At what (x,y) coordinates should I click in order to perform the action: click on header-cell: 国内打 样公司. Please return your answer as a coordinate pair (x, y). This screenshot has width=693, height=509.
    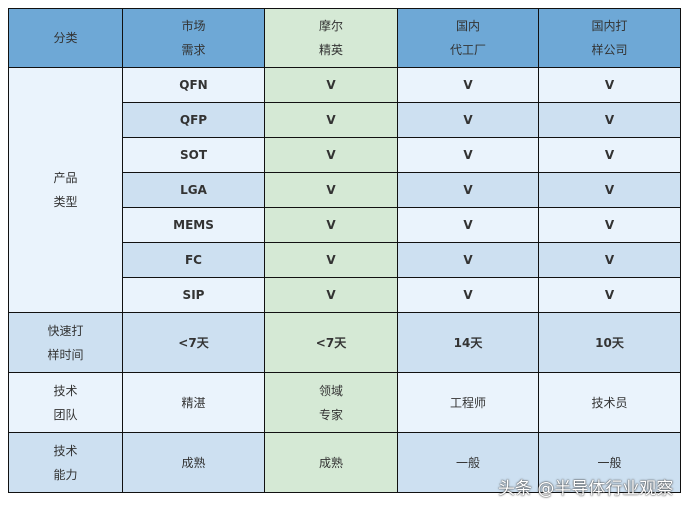
    Looking at the image, I should click on (609, 38).